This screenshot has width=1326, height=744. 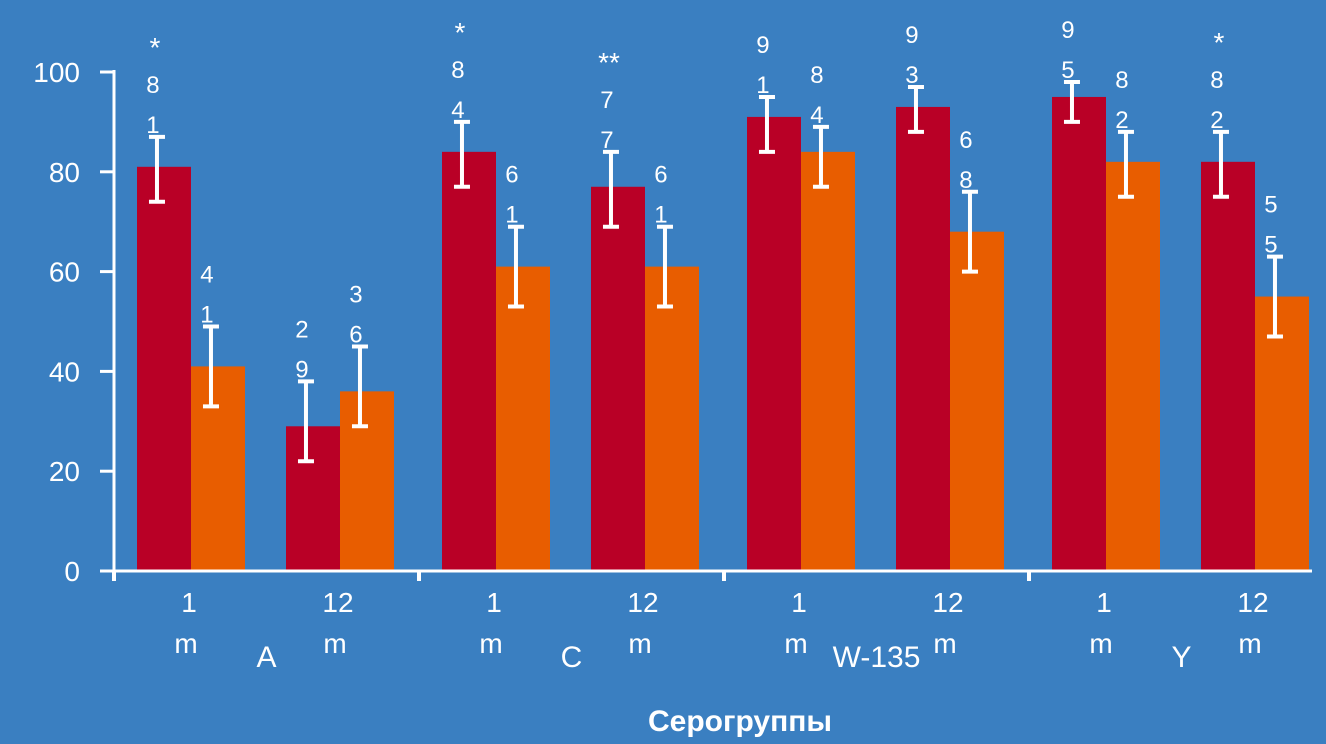 I want to click on significance-marker: **, so click(x=609, y=62).